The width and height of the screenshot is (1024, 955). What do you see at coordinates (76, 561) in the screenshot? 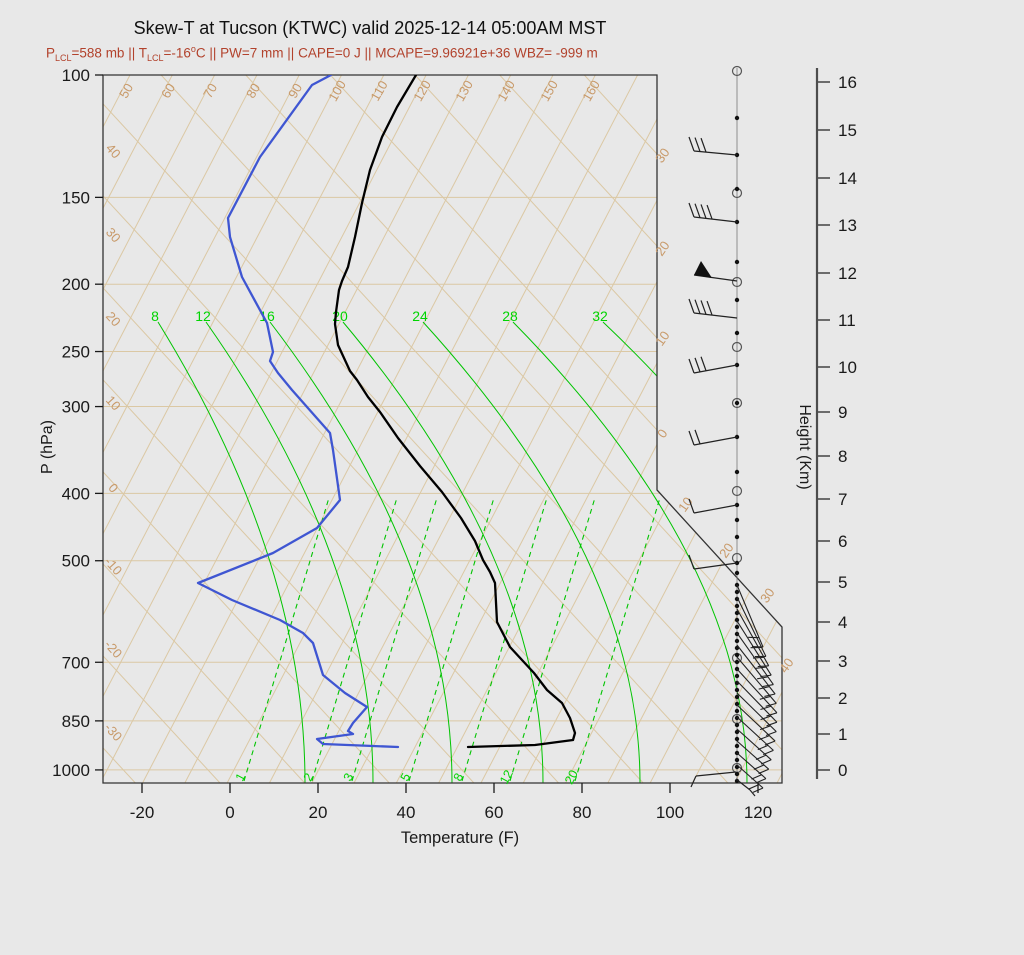
I see `svg-text: 500` at bounding box center [76, 561].